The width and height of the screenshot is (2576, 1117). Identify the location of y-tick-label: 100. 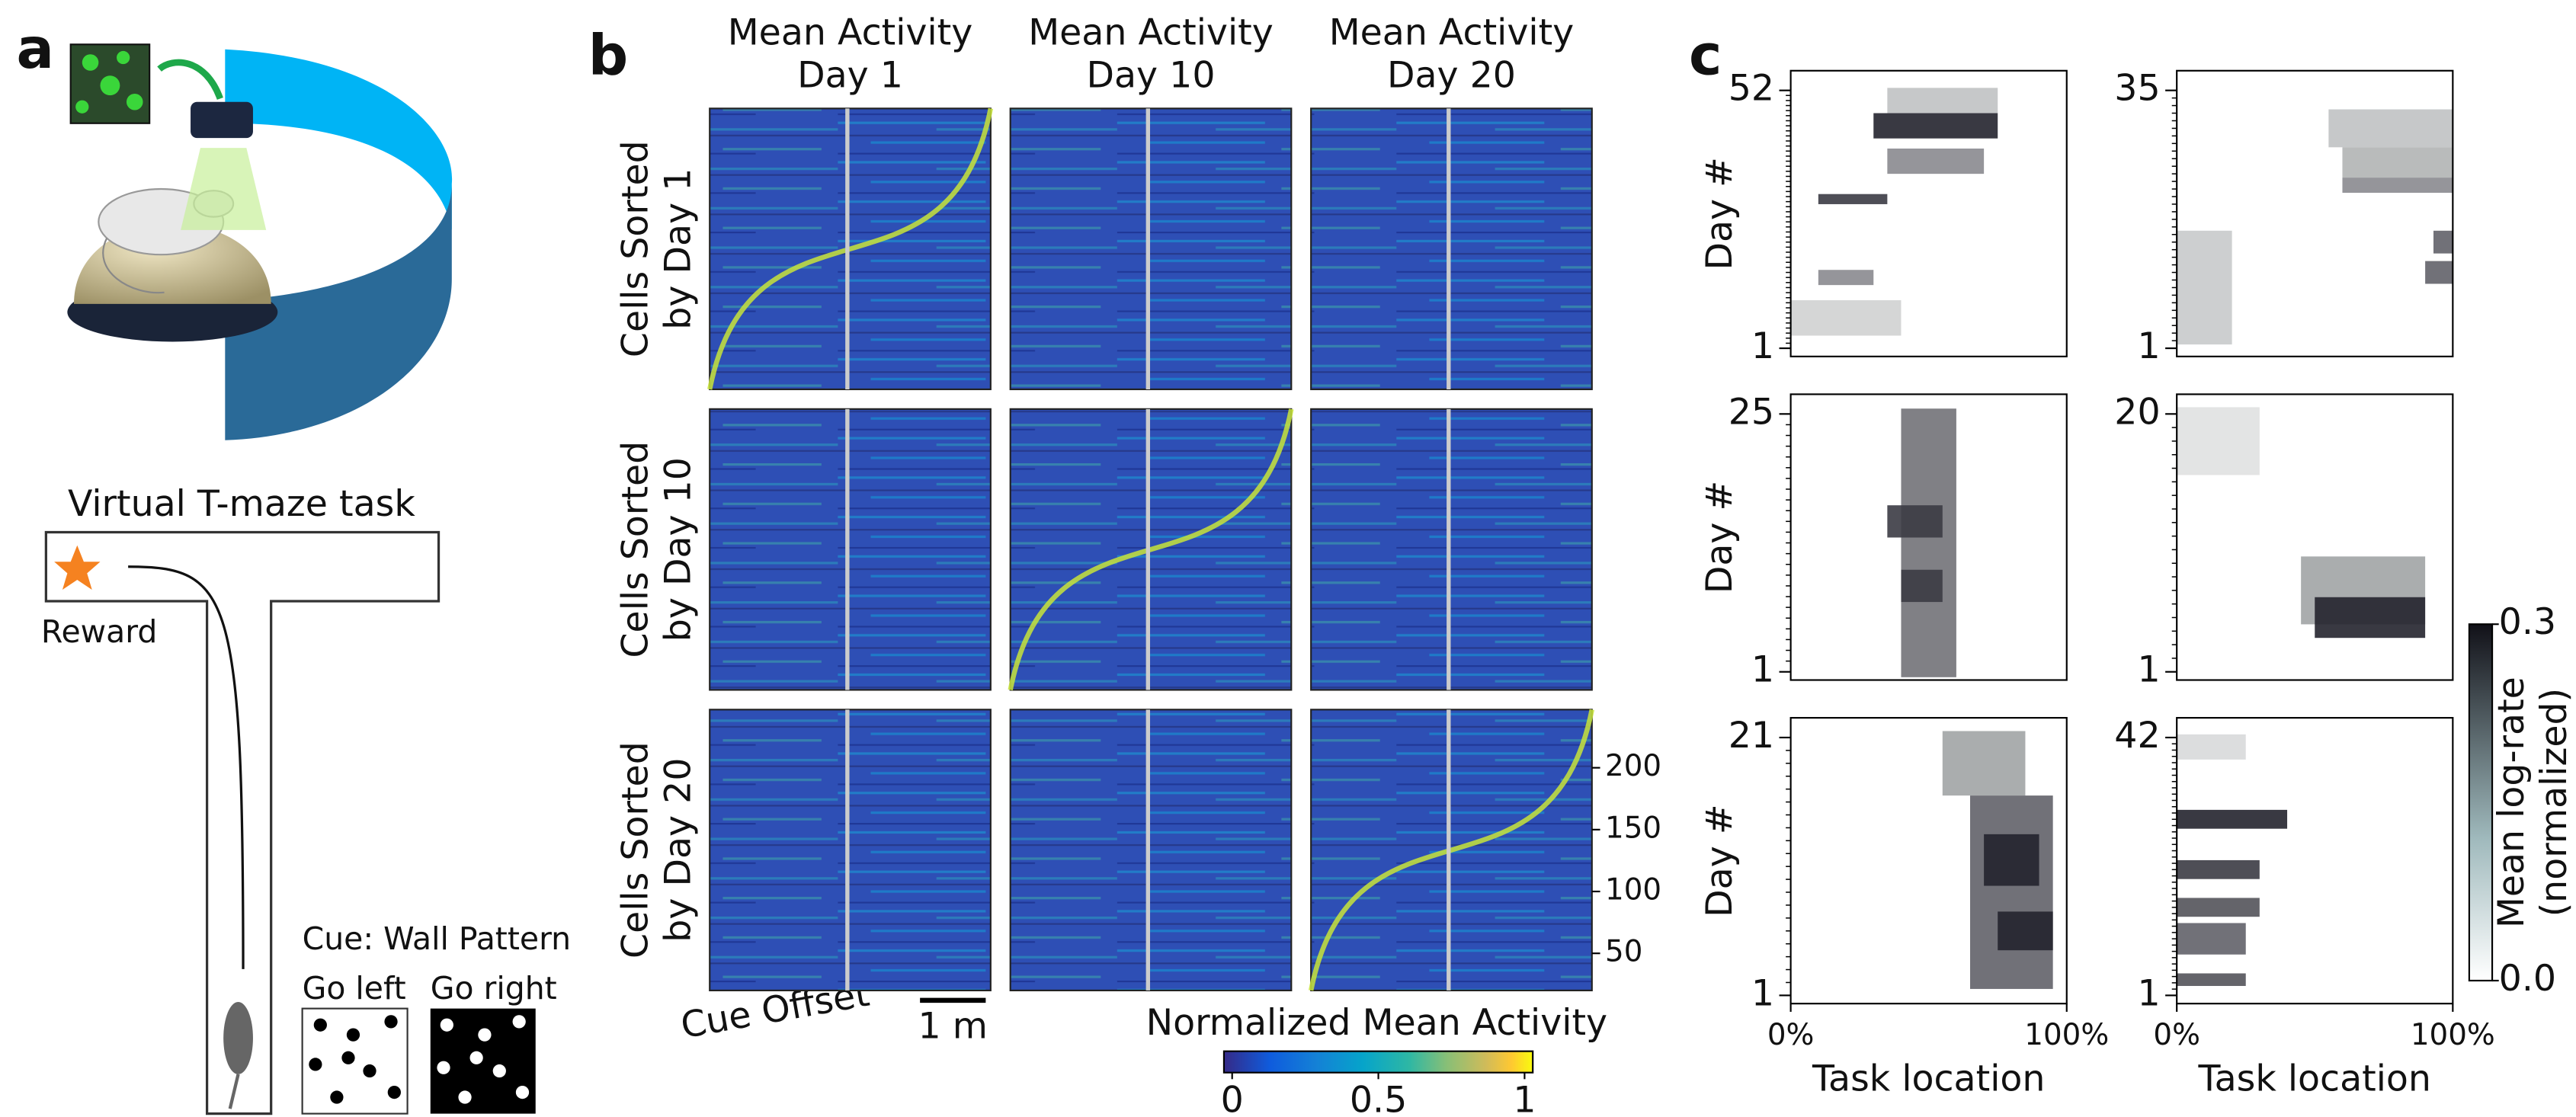
(1633, 890).